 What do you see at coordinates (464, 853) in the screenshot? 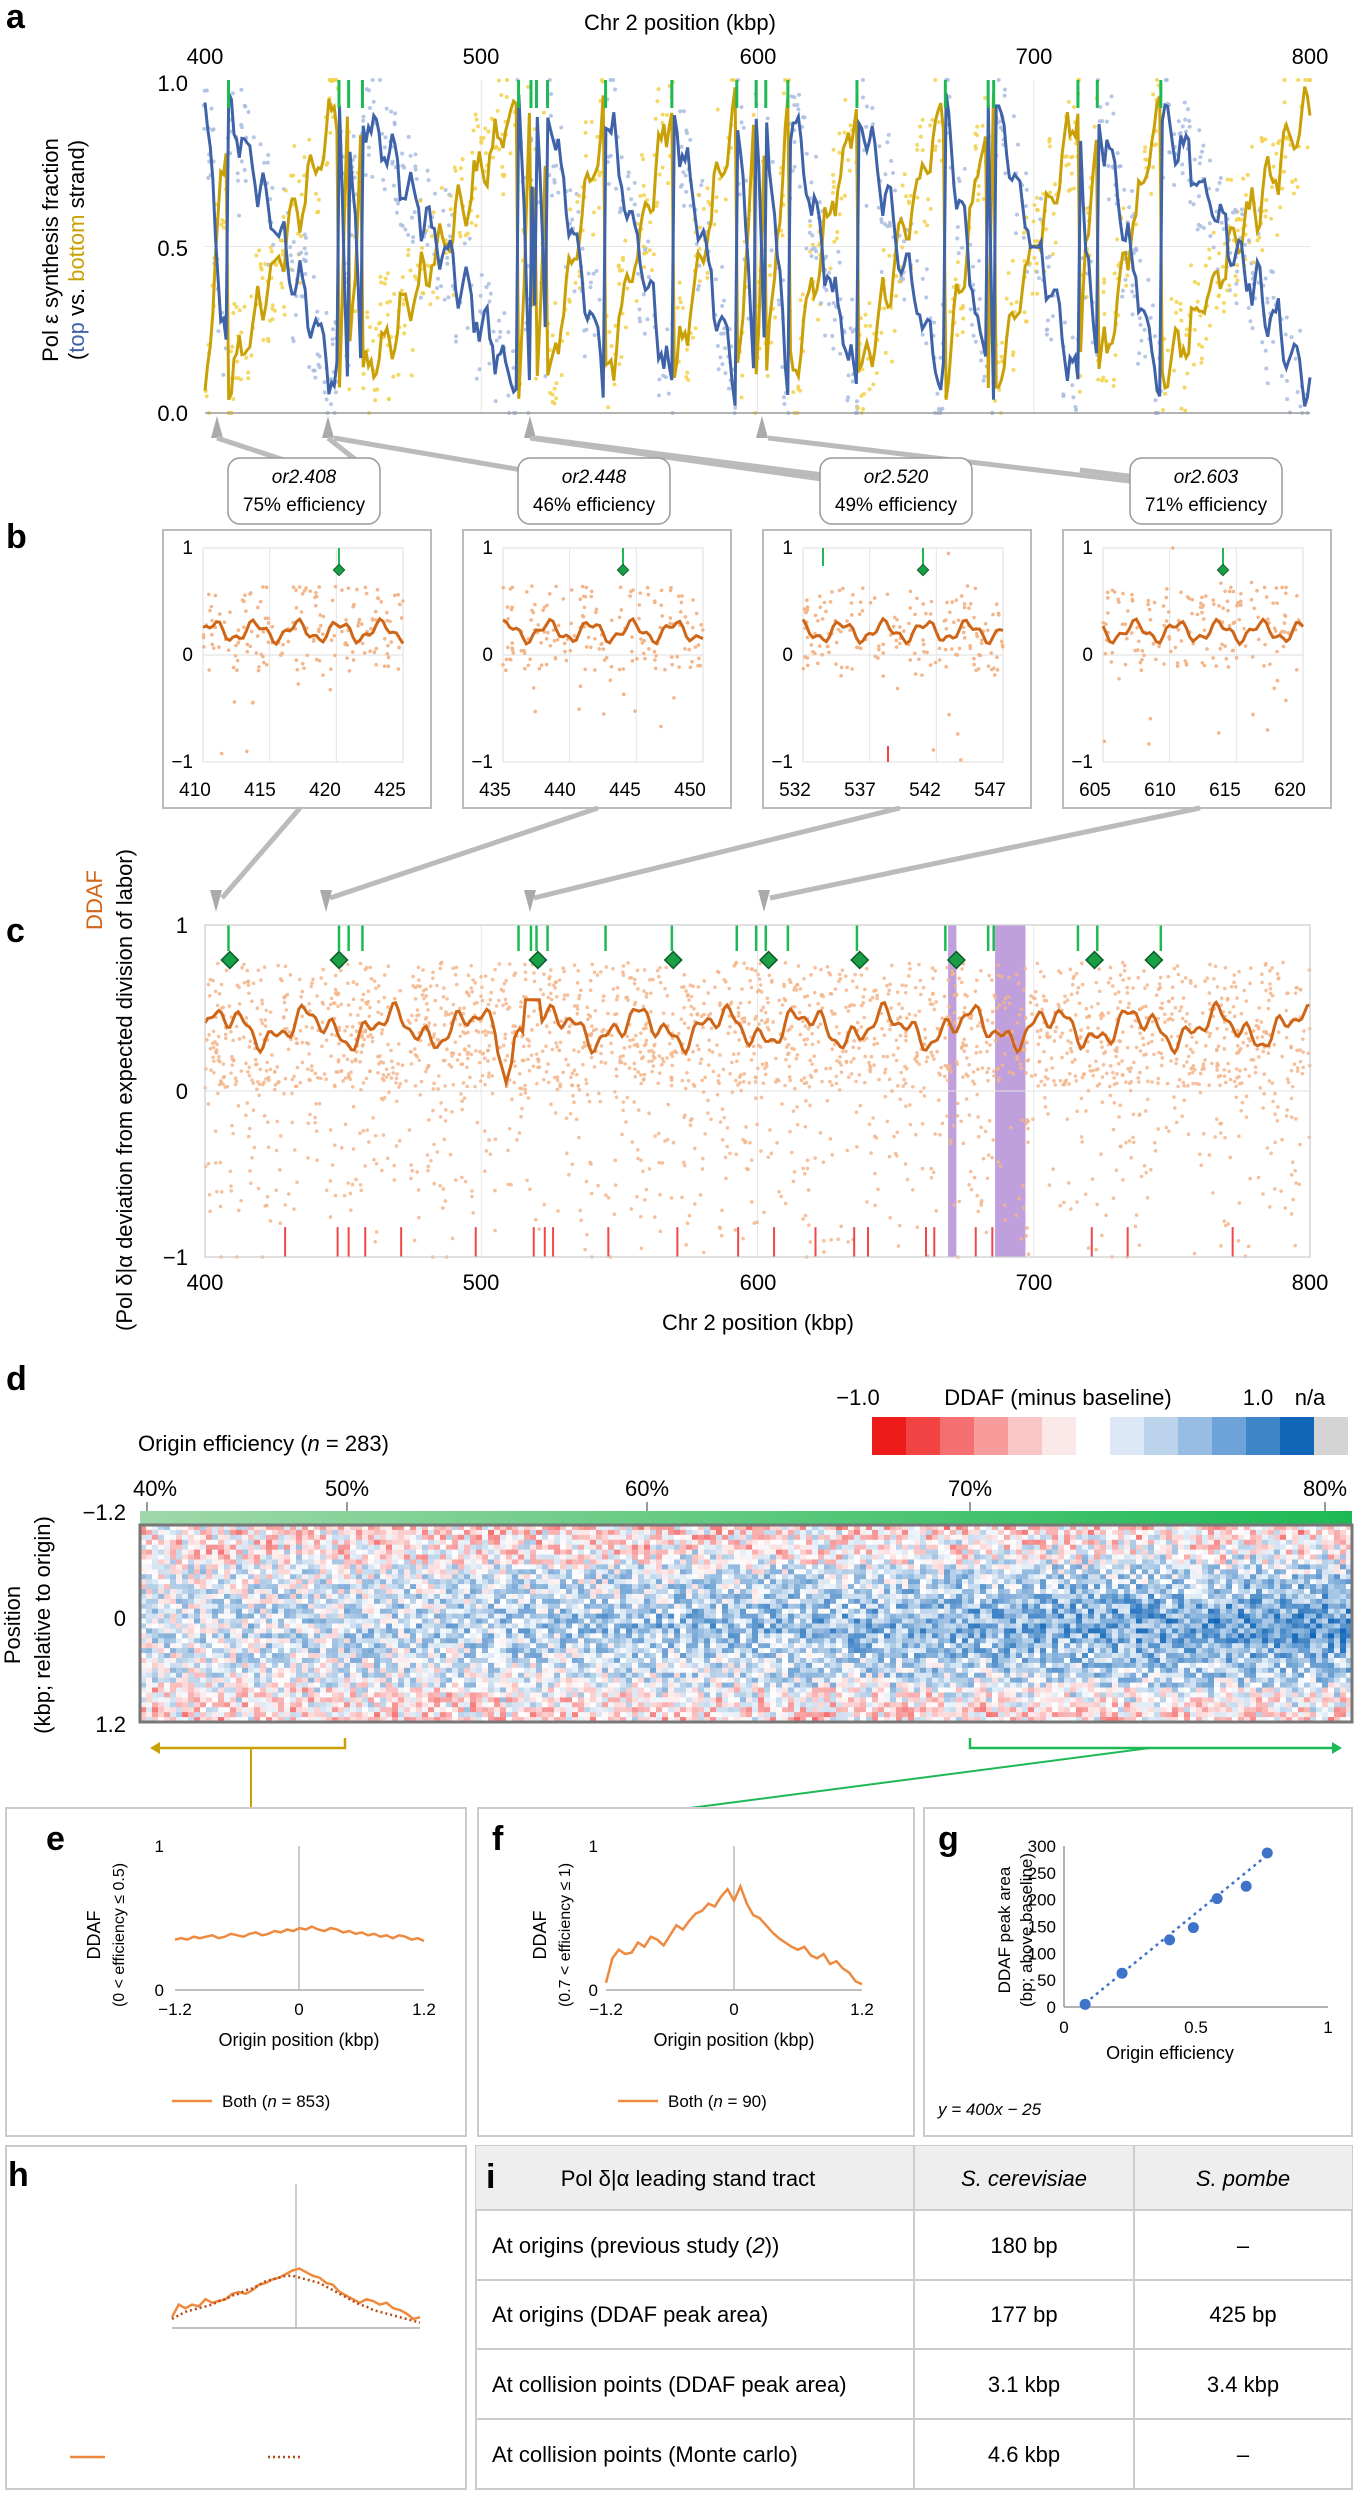
I see `connector` at bounding box center [464, 853].